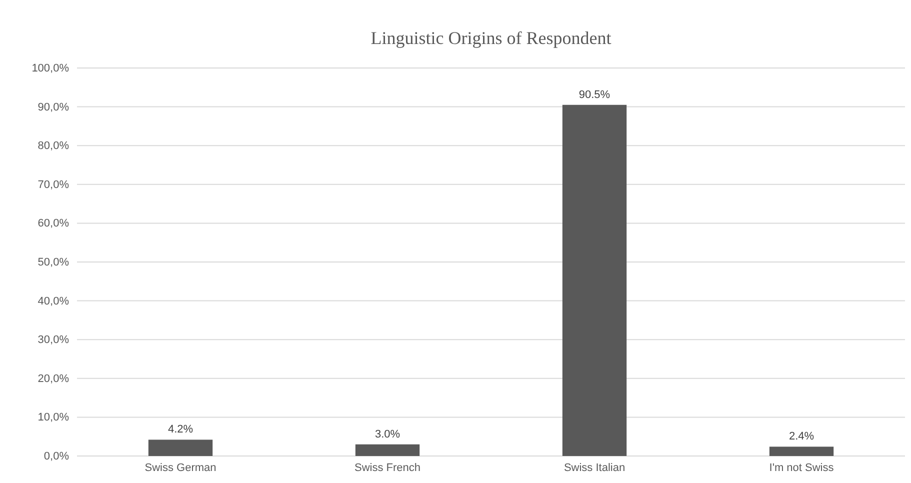 This screenshot has width=911, height=483. I want to click on data-label: 3.0%, so click(387, 434).